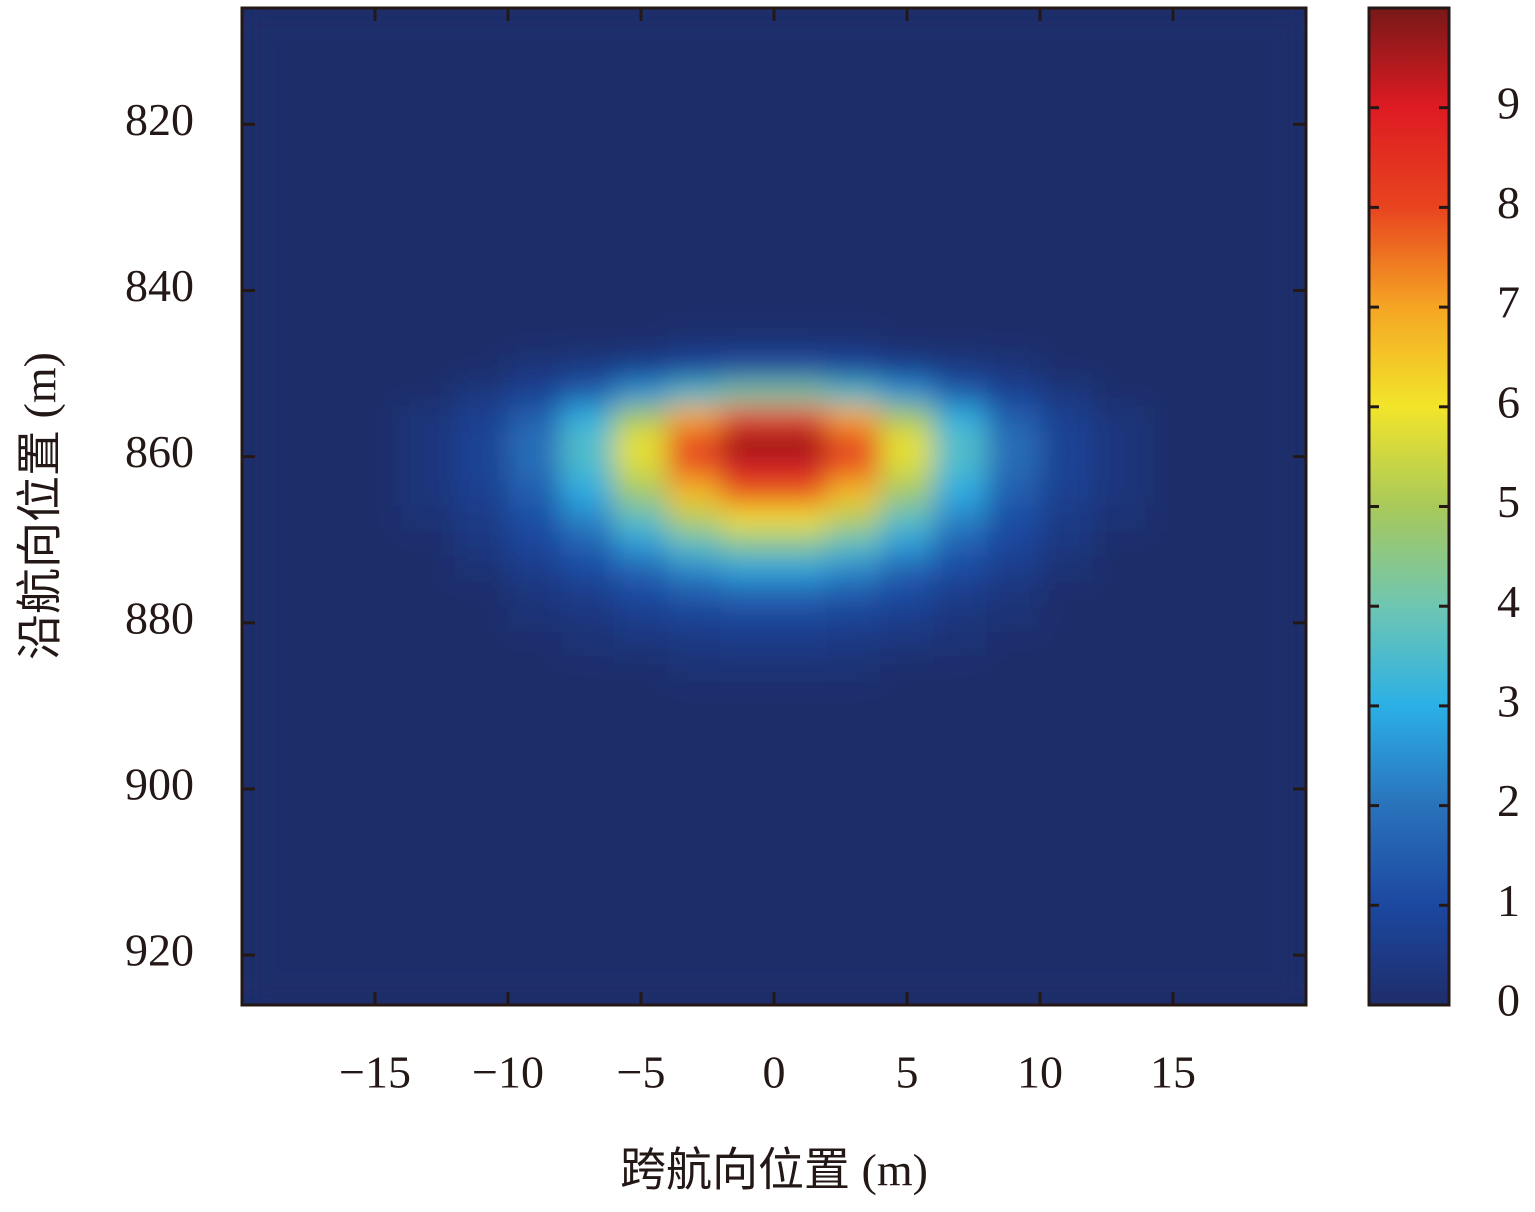  I want to click on x-tick-label: −10, so click(508, 1072).